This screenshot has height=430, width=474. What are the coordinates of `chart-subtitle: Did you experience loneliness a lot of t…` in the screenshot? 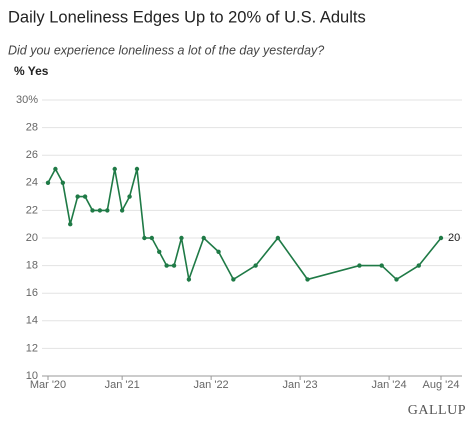 It's located at (166, 50).